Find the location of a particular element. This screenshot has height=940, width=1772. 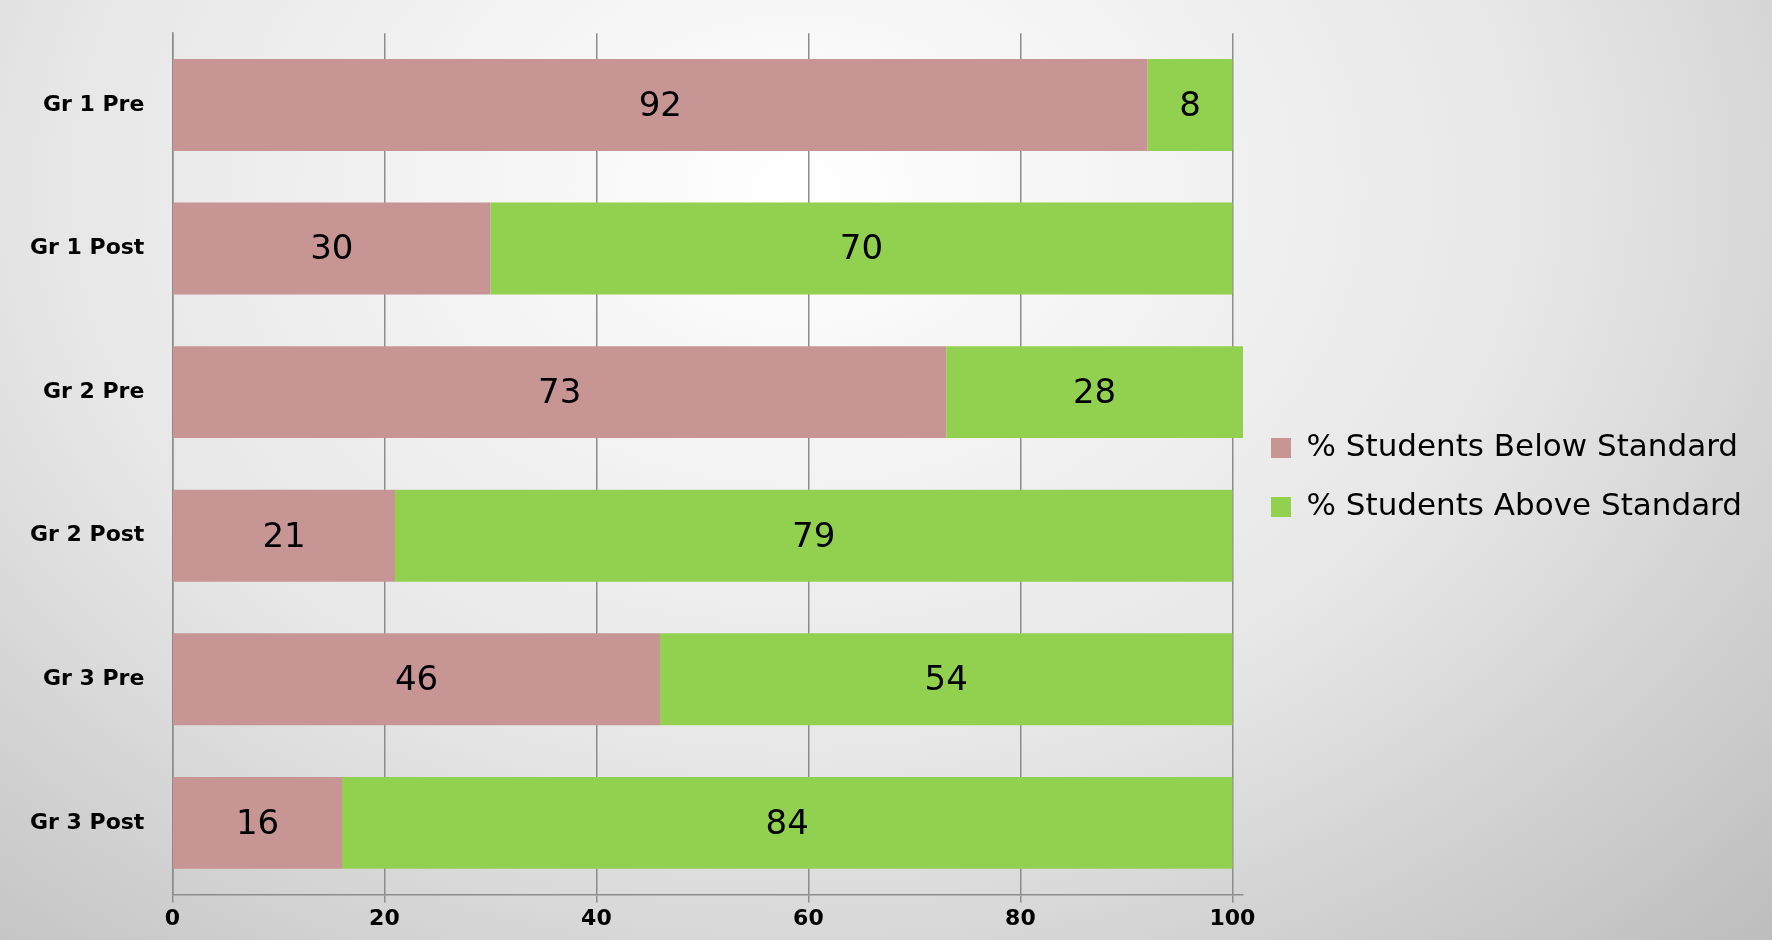

data-label: 84 is located at coordinates (787, 821).